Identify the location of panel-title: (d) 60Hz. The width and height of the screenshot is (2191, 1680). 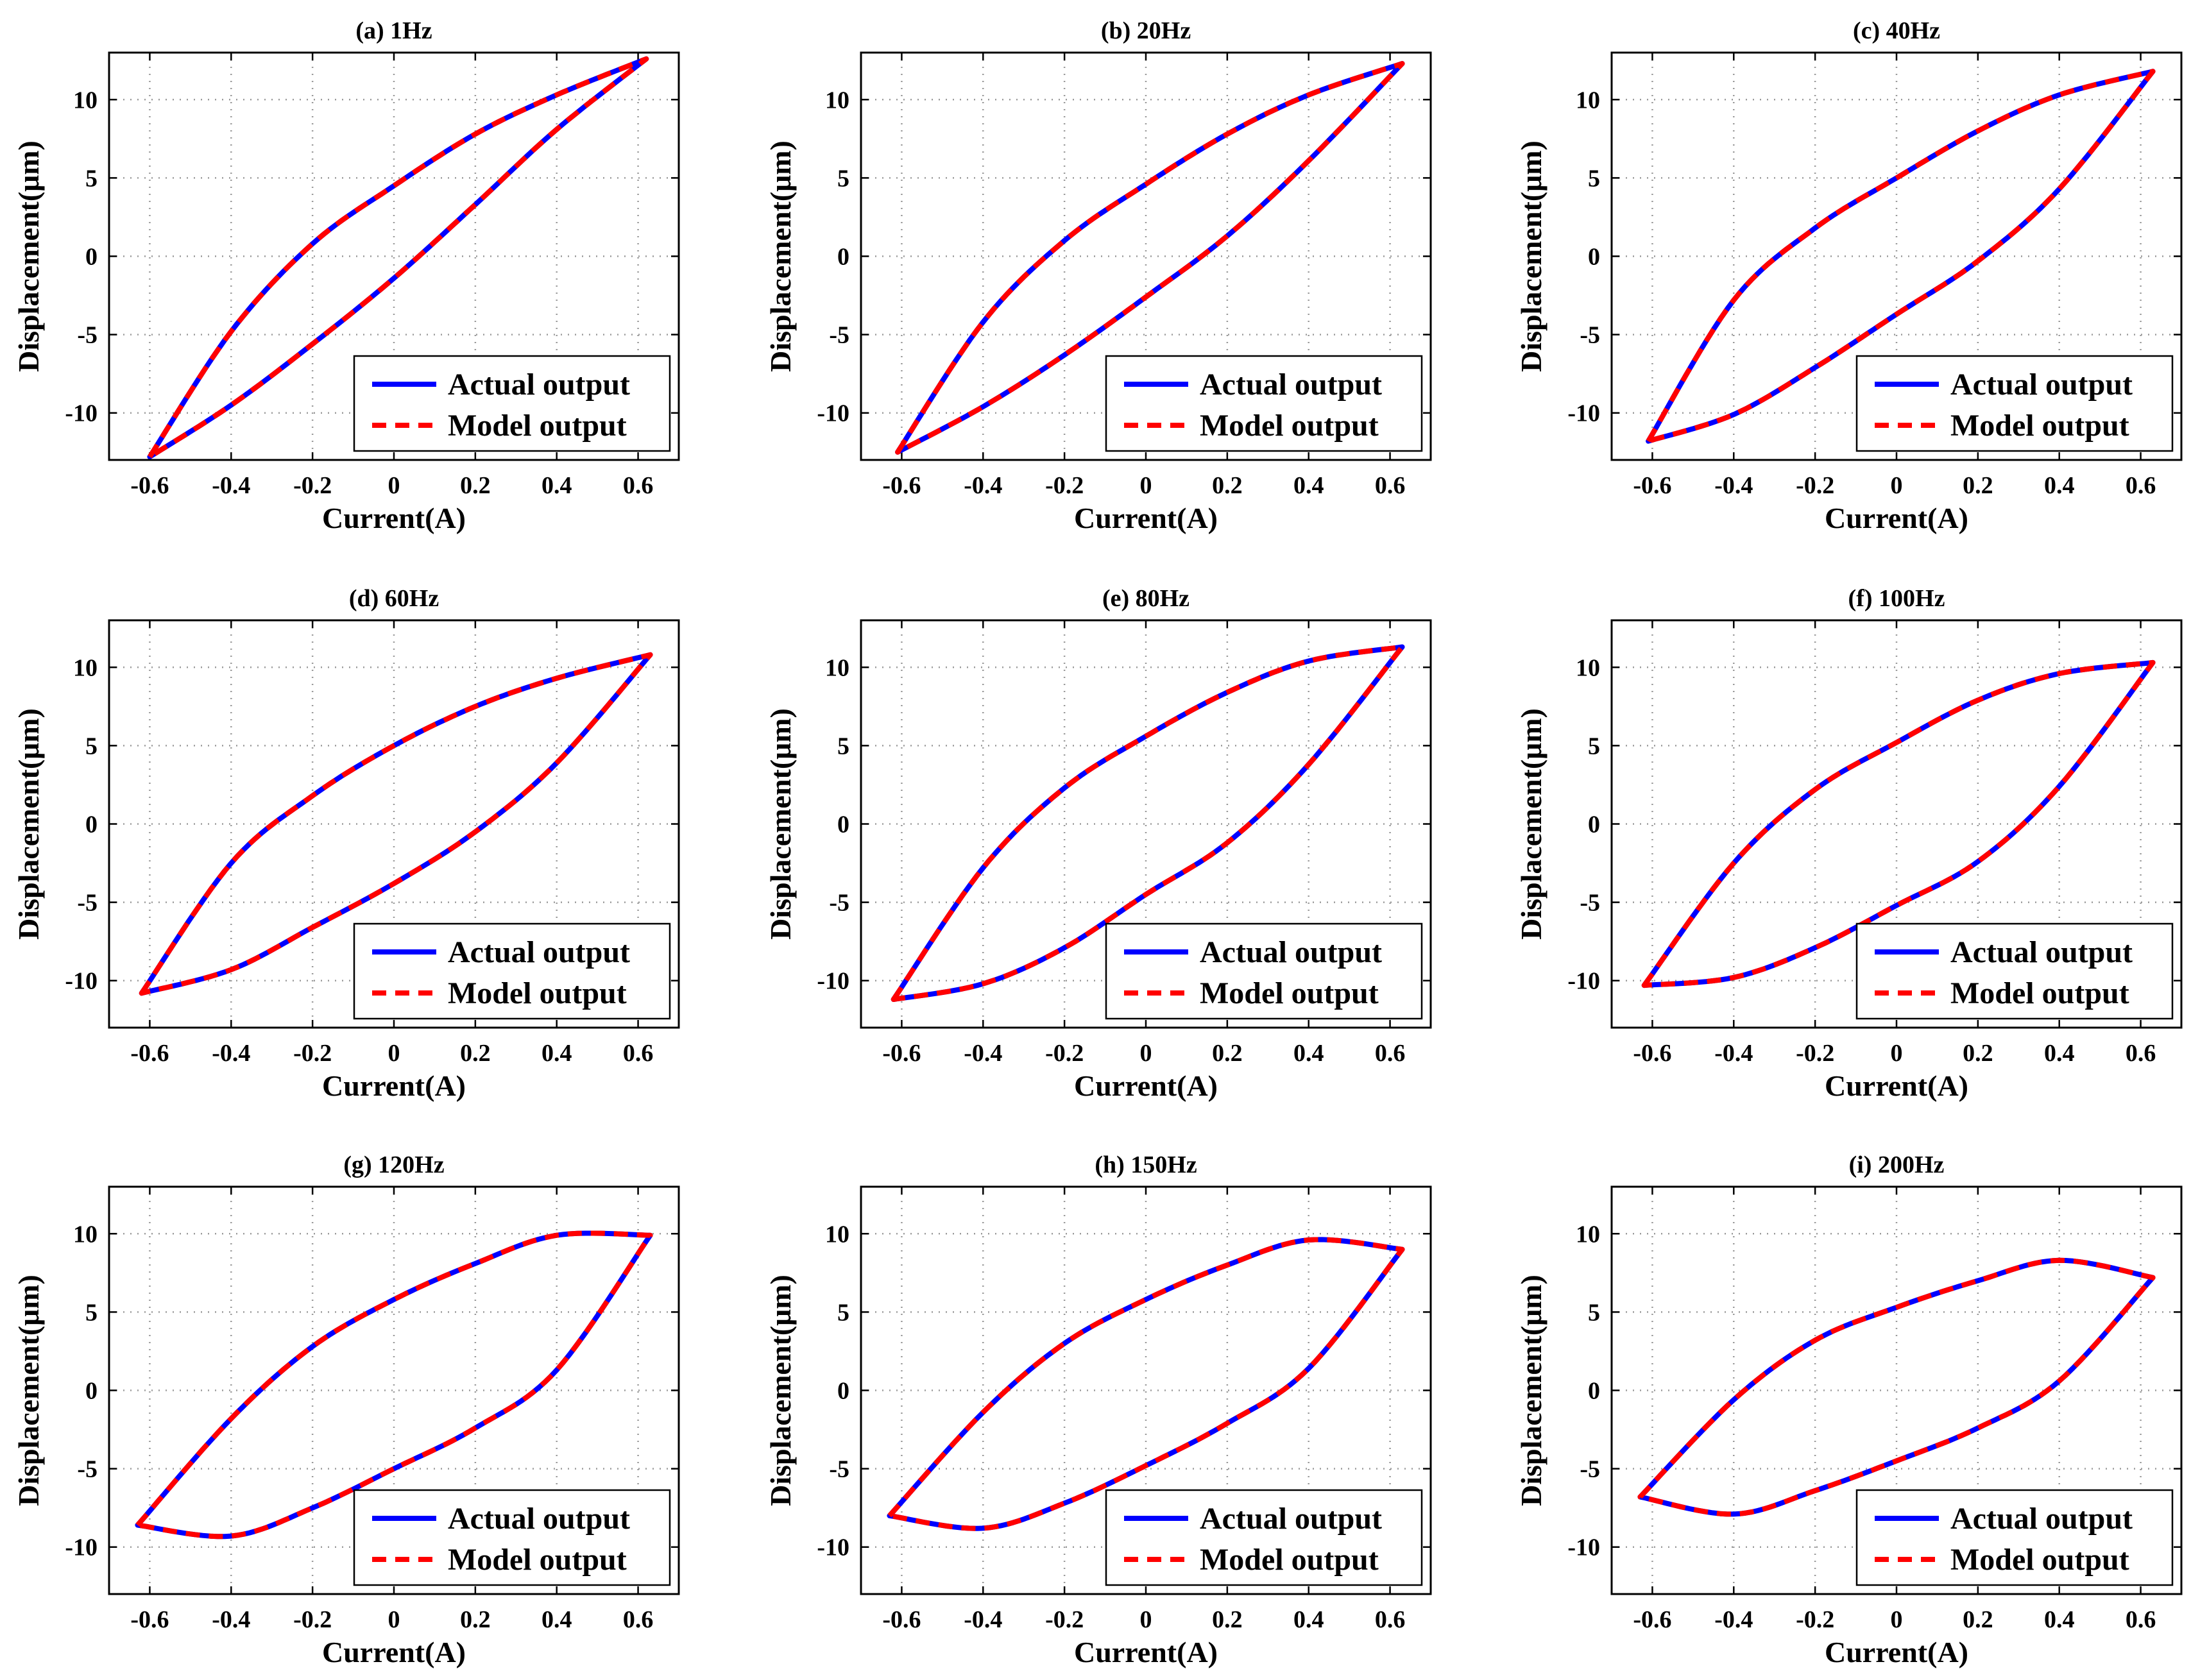
(394, 598).